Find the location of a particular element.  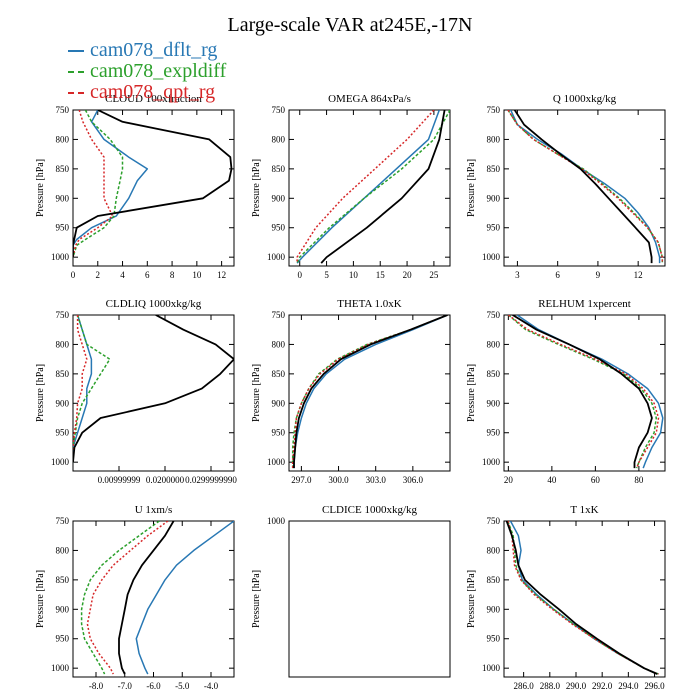

legend-item: cam078_dflt_rg is located at coordinates (147, 50).